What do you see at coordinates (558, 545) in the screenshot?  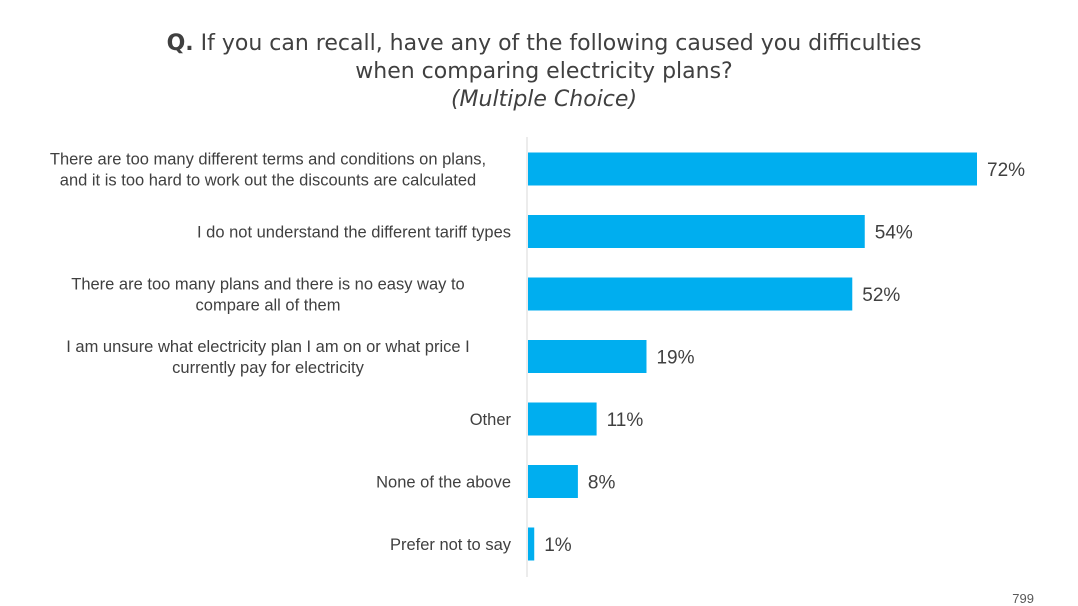 I see `value-label: 1%` at bounding box center [558, 545].